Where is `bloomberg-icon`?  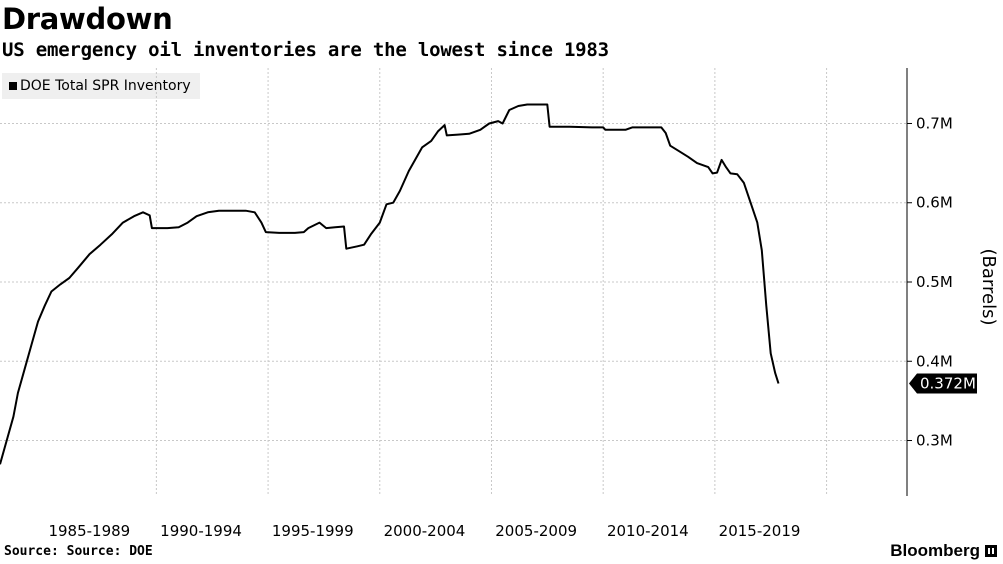 bloomberg-icon is located at coordinates (991, 551).